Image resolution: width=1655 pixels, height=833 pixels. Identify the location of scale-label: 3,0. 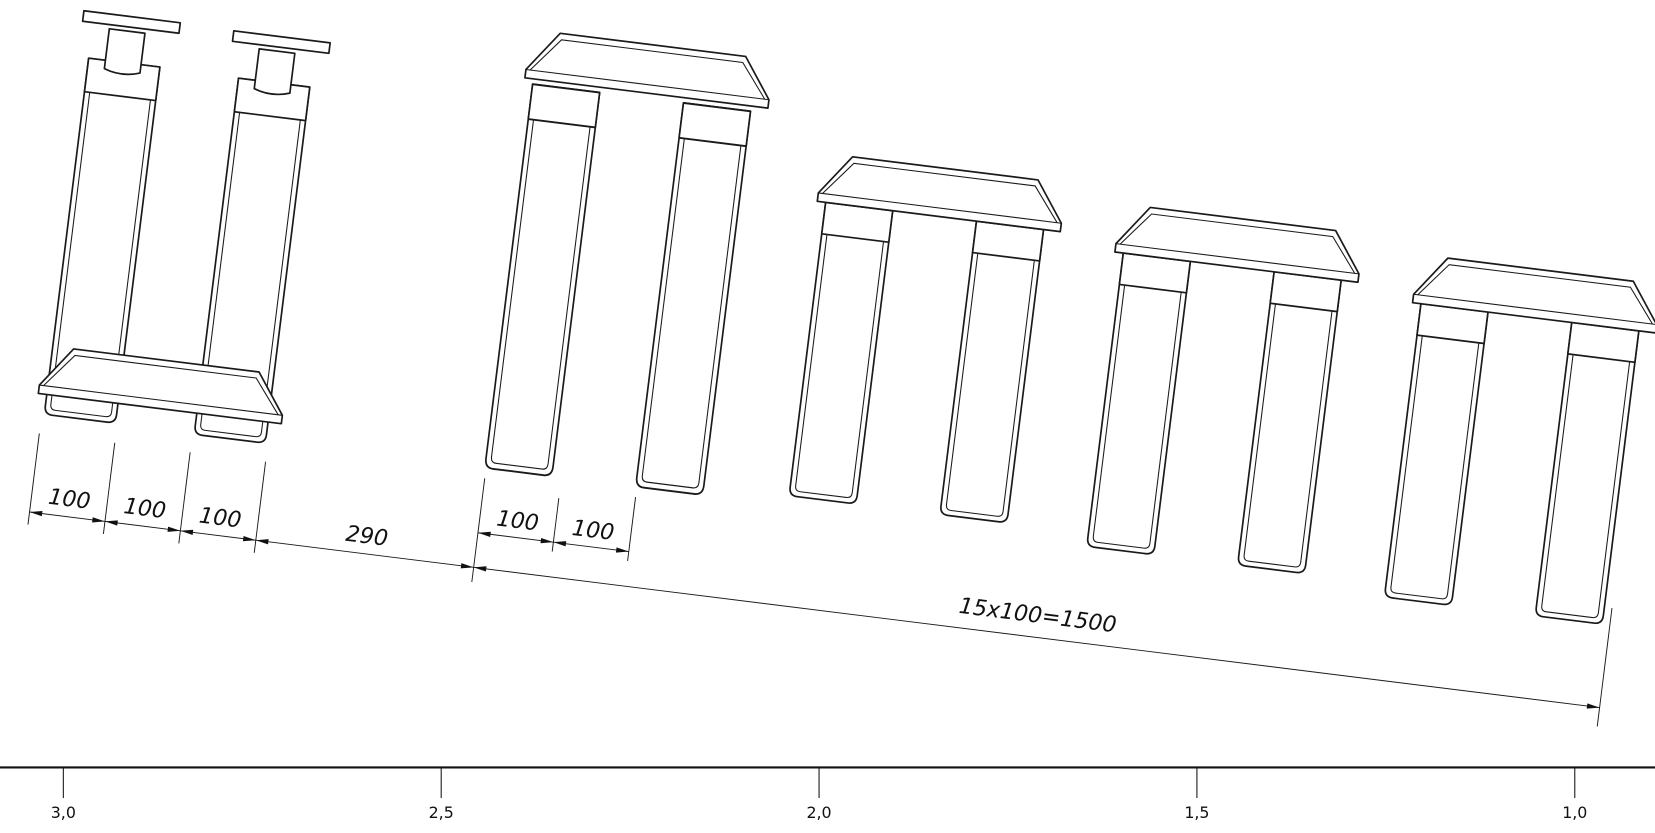
(63, 812).